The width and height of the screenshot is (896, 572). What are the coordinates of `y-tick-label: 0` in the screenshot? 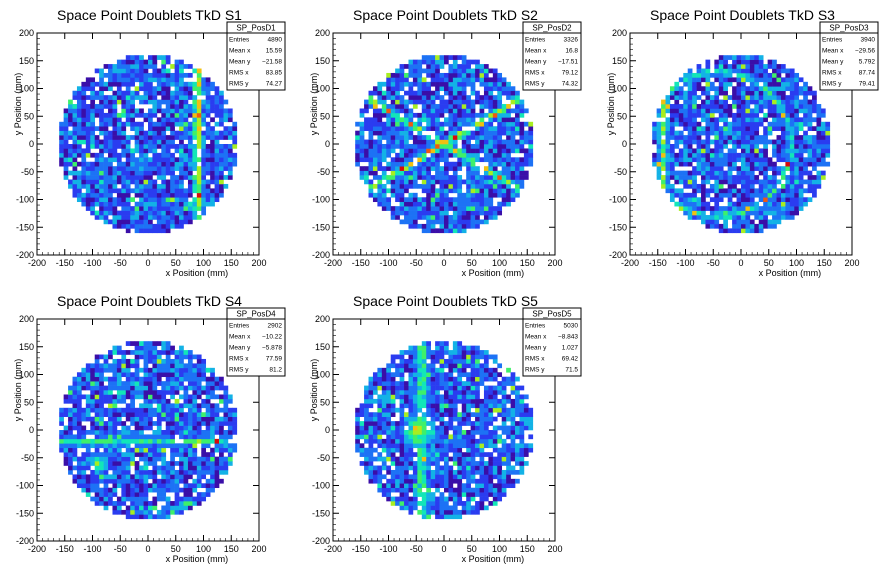 It's located at (327, 144).